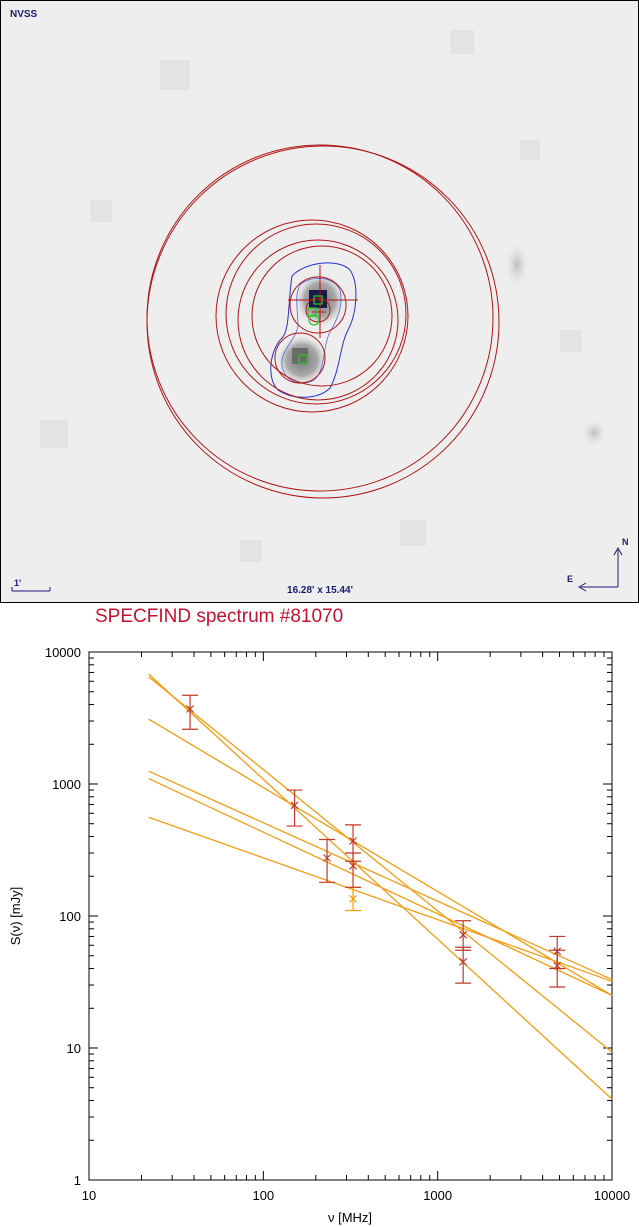  What do you see at coordinates (17, 583) in the screenshot?
I see `scale-bar-label: 1'` at bounding box center [17, 583].